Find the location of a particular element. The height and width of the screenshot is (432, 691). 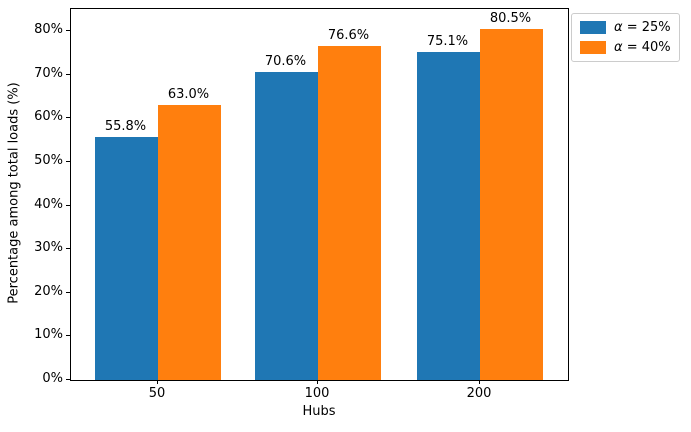

legend-item: α = 25% is located at coordinates (625, 27).